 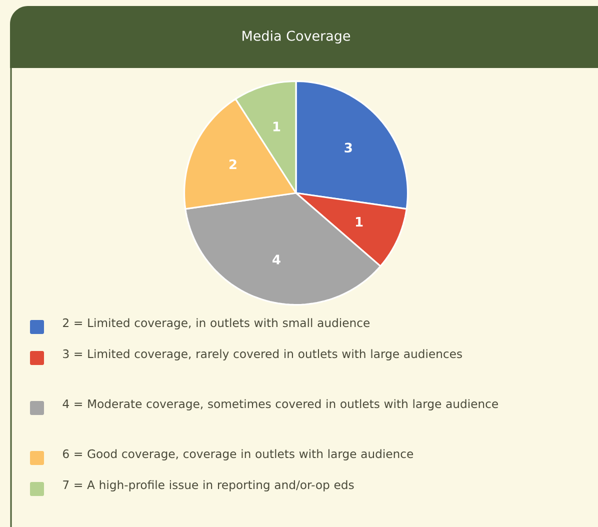 I want to click on legend-label: 3 = Limited coverage, rarely covered in outlets with large audiences, so click(x=262, y=354).